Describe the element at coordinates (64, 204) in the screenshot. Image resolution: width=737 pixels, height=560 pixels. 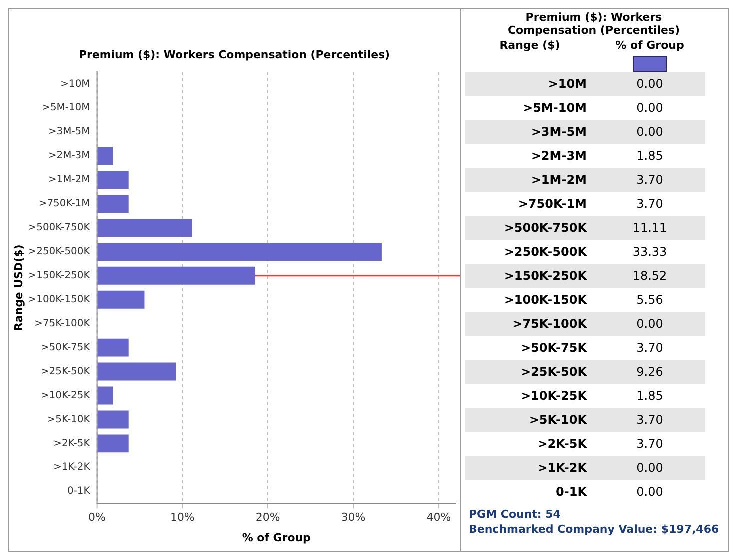
I see `y-tick-label: >750K-1M` at that location.